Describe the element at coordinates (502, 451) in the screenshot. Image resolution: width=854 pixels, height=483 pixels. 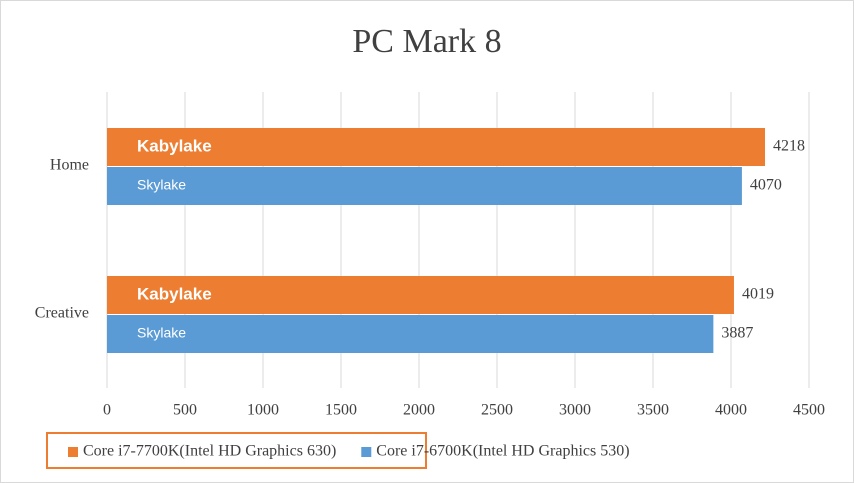
I see `legend-label: Core i7-6700K(Intel HD Graphics 530)` at that location.